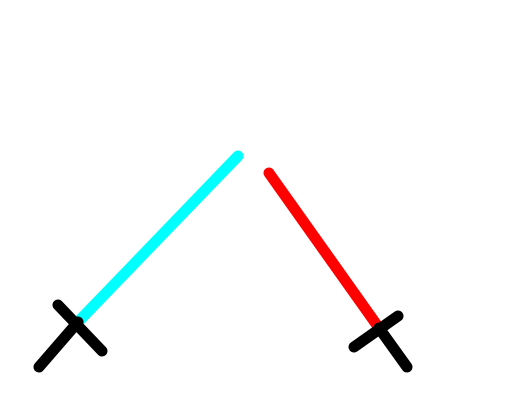 Image resolution: width=510 pixels, height=420 pixels. I want to click on right-saber, so click(338, 270).